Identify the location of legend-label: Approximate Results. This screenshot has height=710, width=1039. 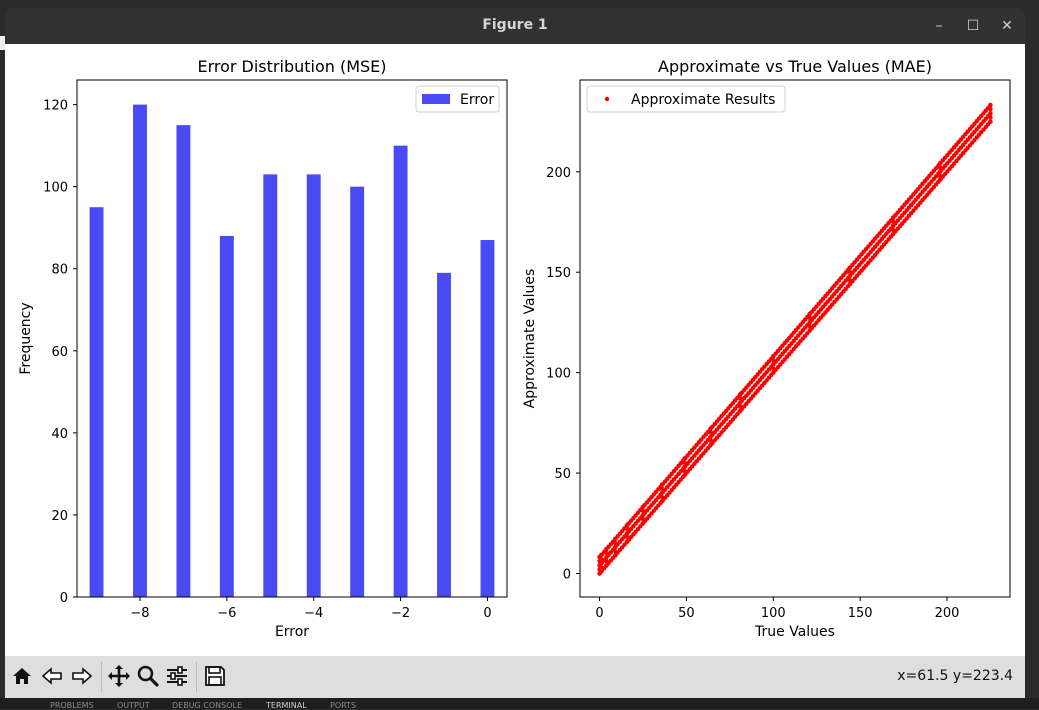
(703, 100).